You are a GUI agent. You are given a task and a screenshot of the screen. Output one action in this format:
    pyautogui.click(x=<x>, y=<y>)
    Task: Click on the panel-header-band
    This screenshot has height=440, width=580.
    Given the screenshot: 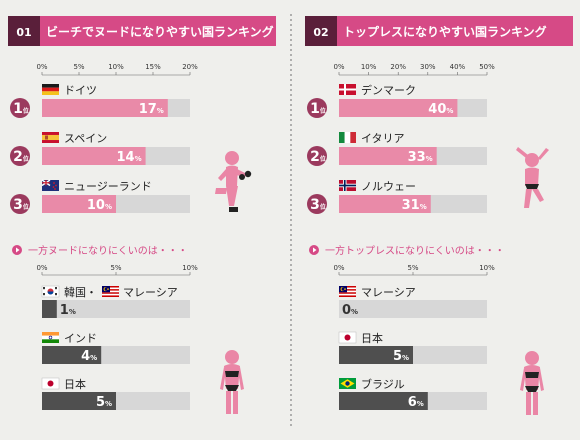 What is the action you would take?
    pyautogui.click(x=439, y=31)
    